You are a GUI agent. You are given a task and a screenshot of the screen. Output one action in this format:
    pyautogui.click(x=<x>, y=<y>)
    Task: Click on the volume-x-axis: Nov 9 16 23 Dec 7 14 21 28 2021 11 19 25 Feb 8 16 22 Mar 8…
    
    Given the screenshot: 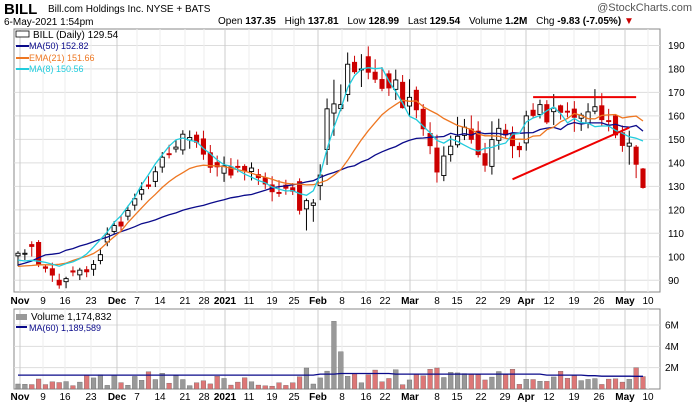 What is the action you would take?
    pyautogui.click(x=332, y=397)
    